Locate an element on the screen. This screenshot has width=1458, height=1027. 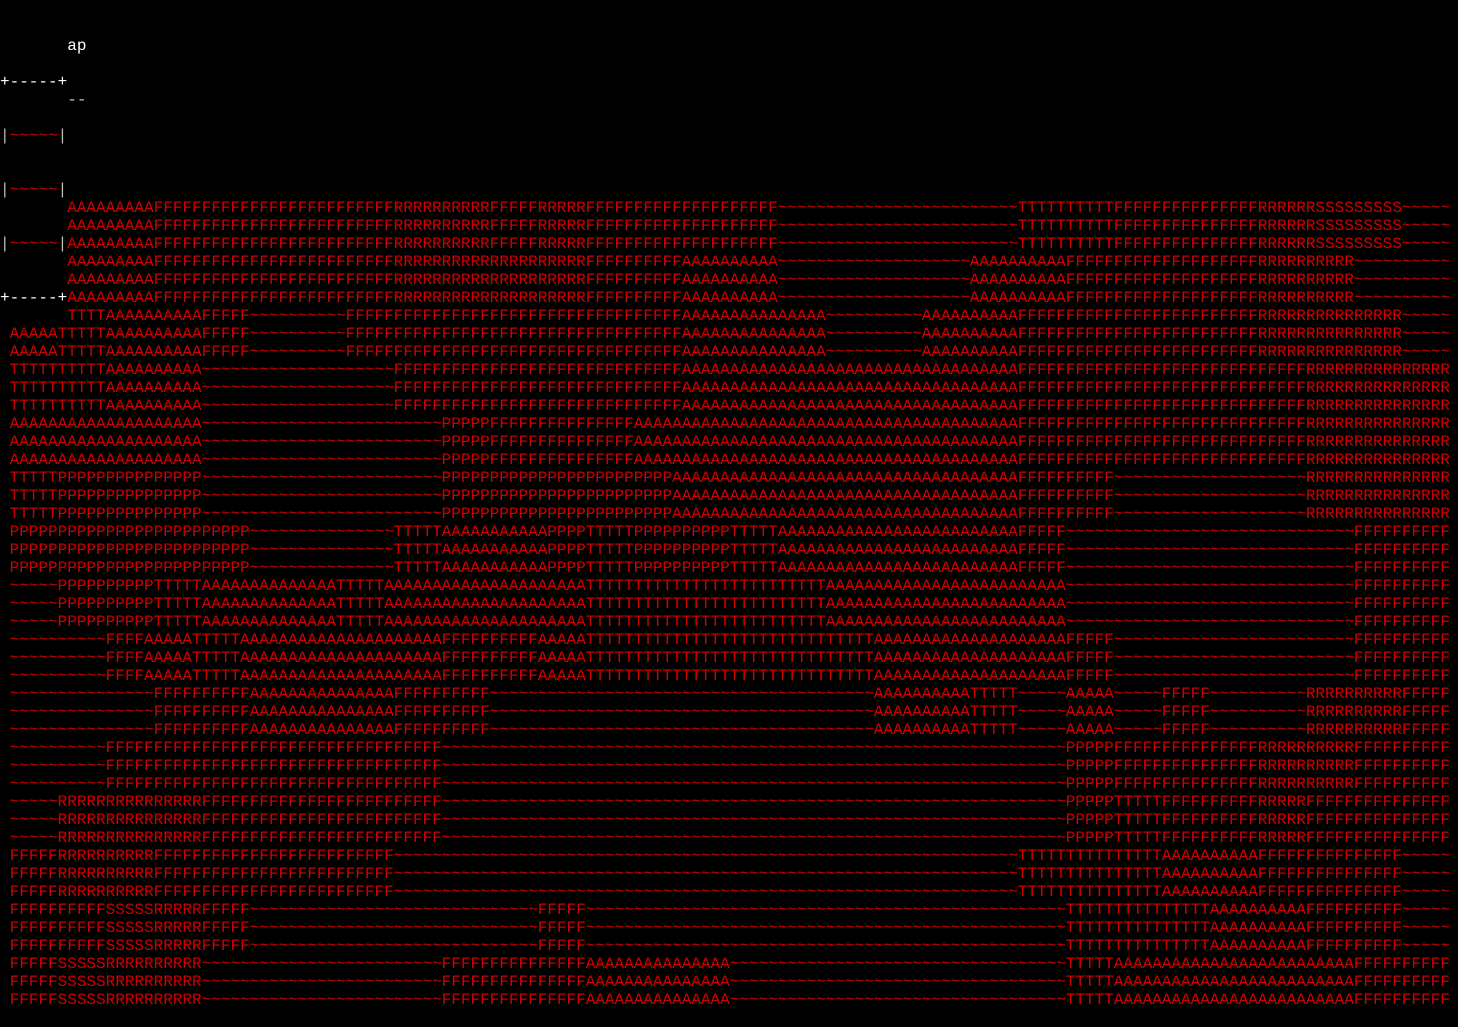
box-top-edge: +-----+ is located at coordinates (34, 82).